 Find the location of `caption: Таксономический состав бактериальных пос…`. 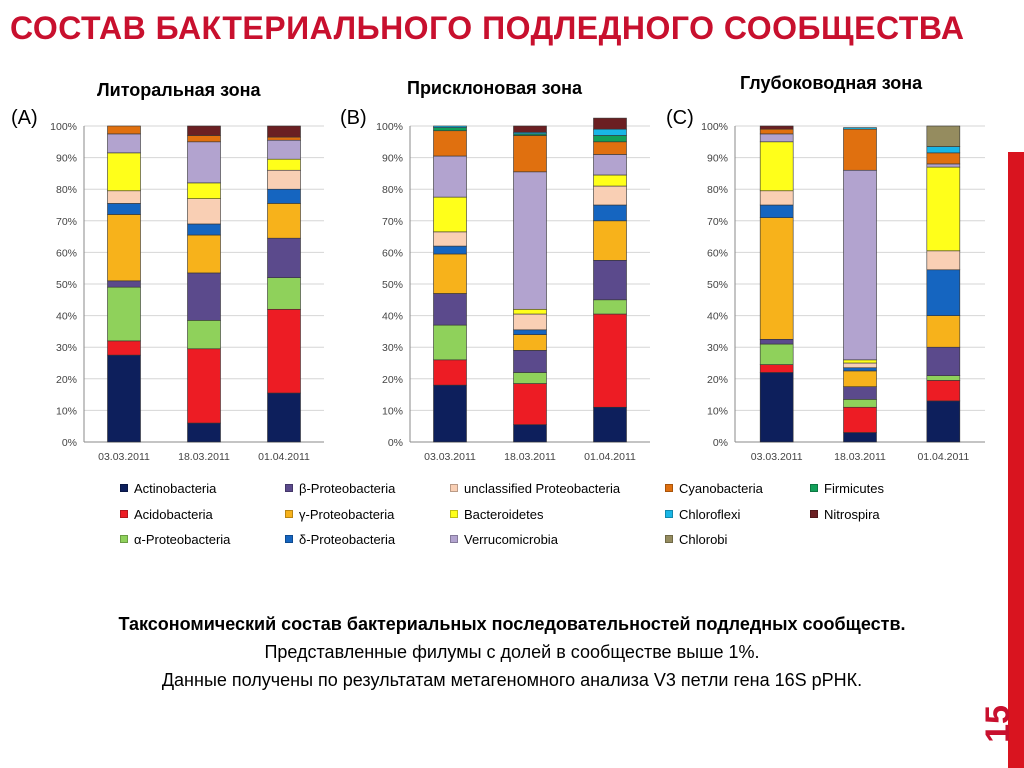

caption: Таксономический состав бактериальных пос… is located at coordinates (512, 652).